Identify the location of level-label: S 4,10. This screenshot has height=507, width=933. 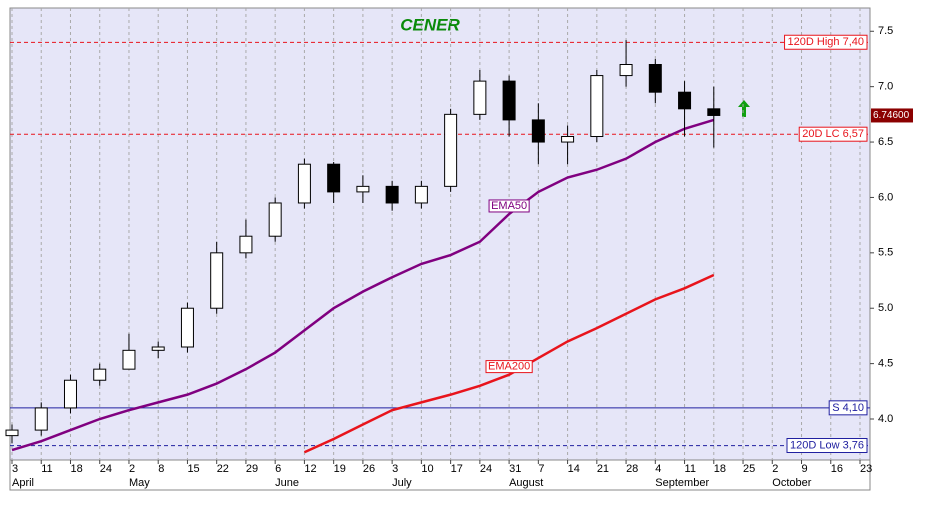
(848, 408).